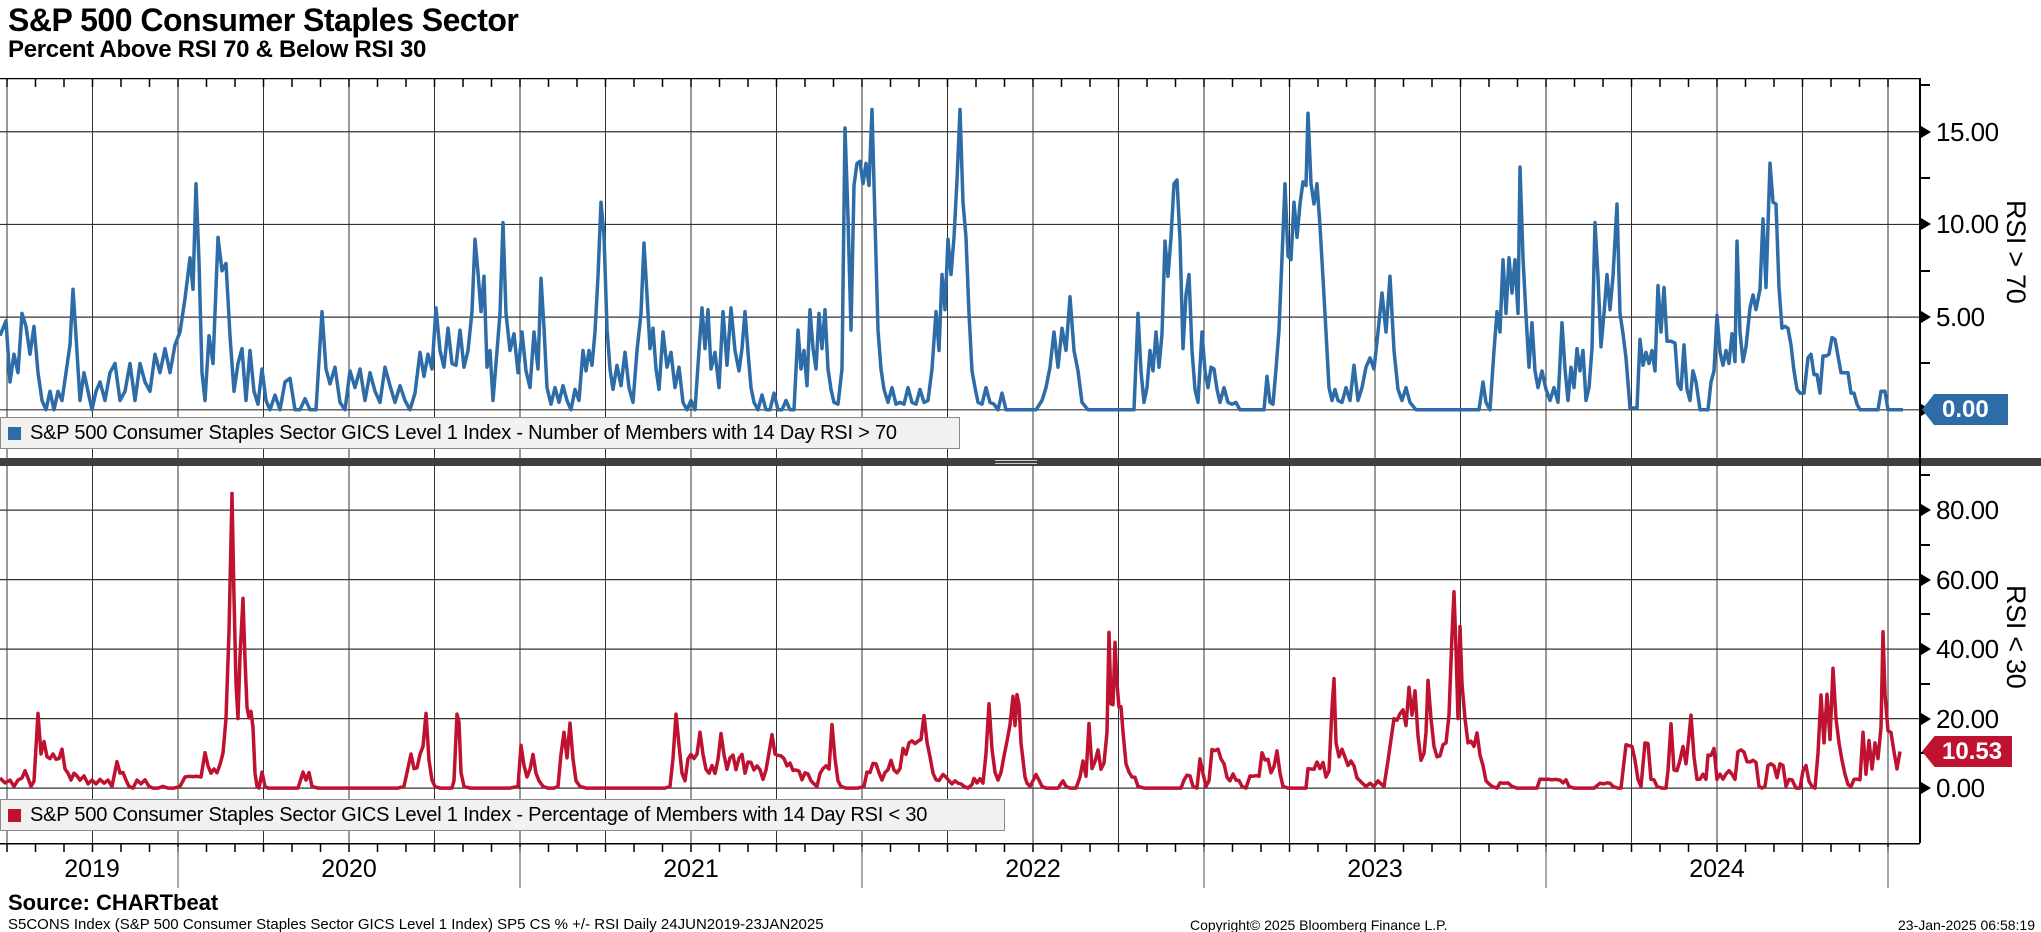  Describe the element at coordinates (349, 869) in the screenshot. I see `year-label-2020: 2020` at that location.